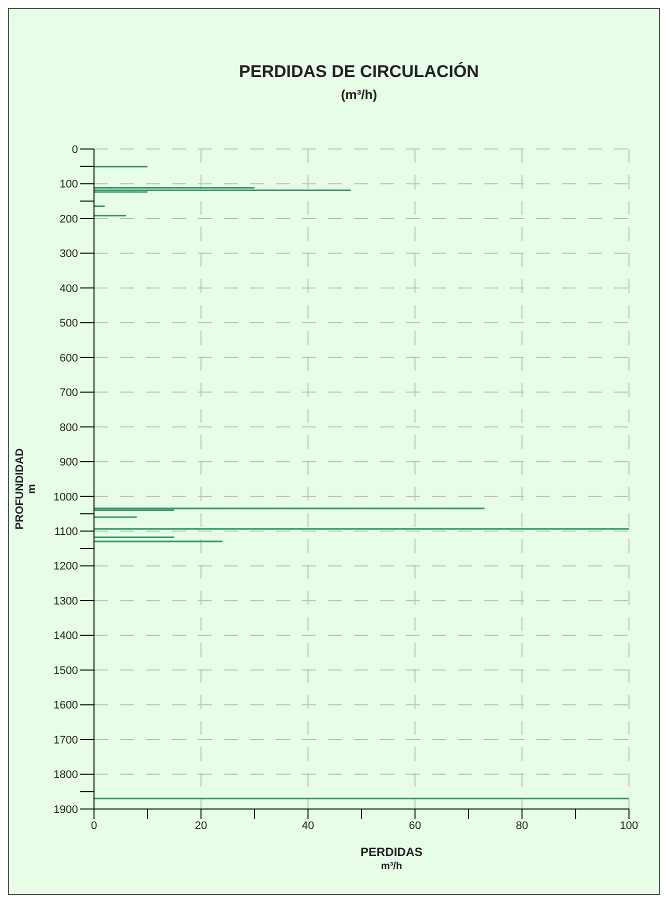 This screenshot has width=666, height=901. Describe the element at coordinates (66, 810) in the screenshot. I see `y-tick-label: 1900` at that location.